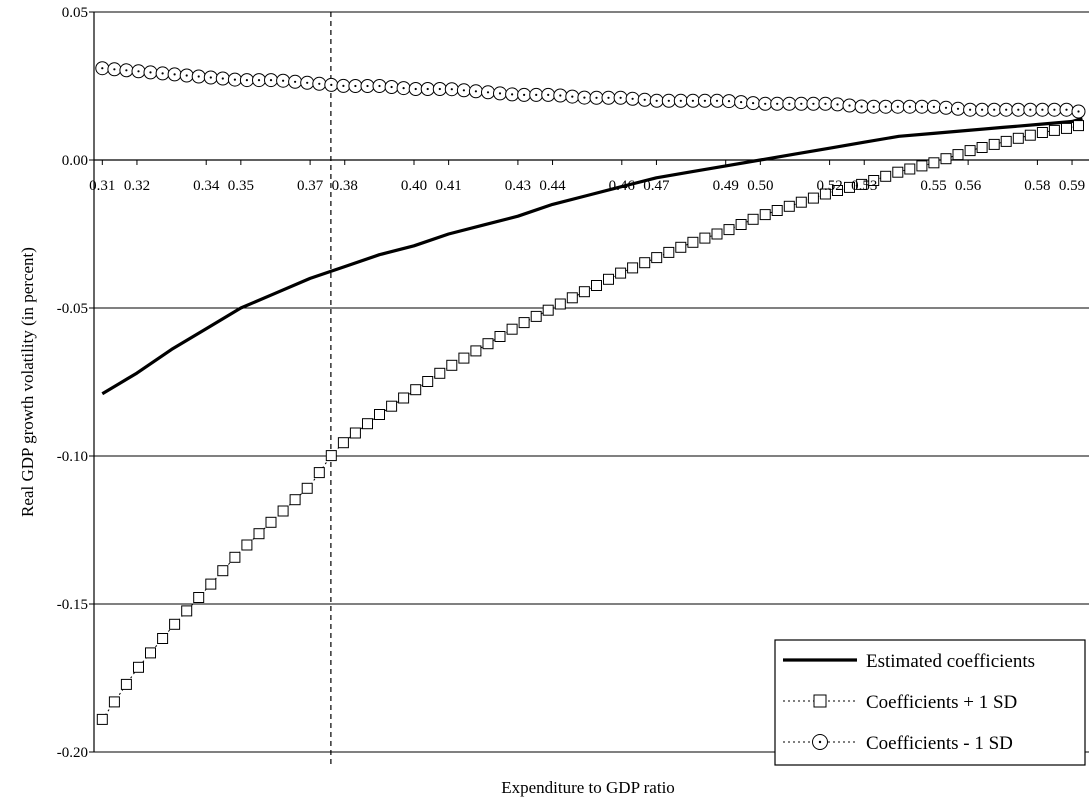  I want to click on x-tick-label: 0.49, so click(726, 186).